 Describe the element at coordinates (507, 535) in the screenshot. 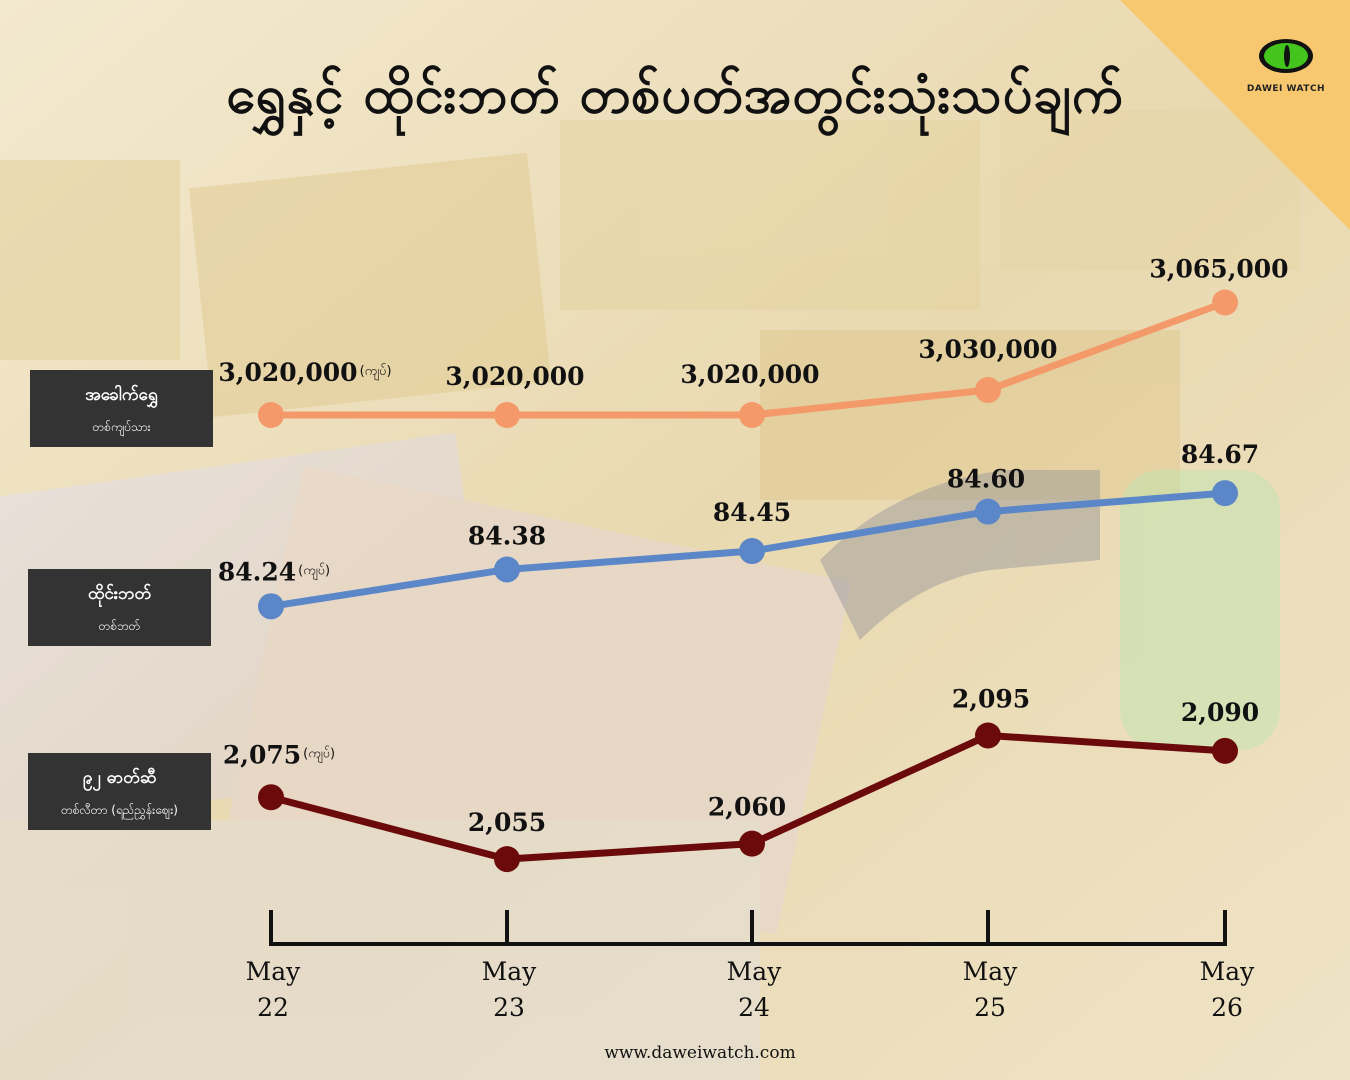

I see `data-label-1-1: 84.38` at that location.